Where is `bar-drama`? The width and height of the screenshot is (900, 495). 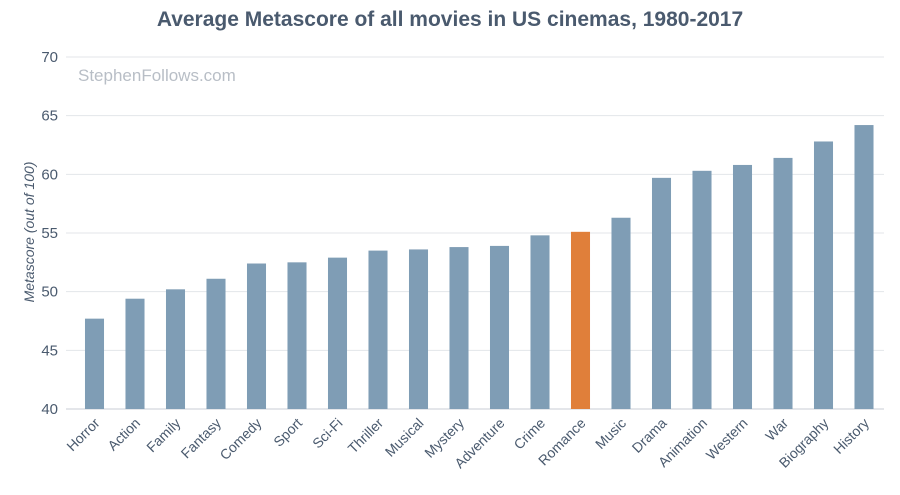
bar-drama is located at coordinates (661, 293).